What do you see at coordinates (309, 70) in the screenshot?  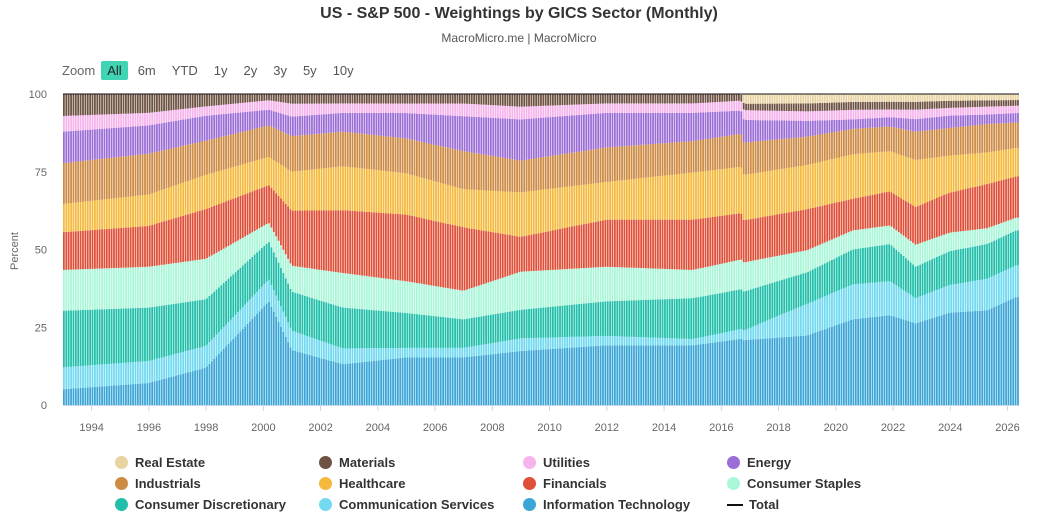 I see `zoom-5y-button: 5y` at bounding box center [309, 70].